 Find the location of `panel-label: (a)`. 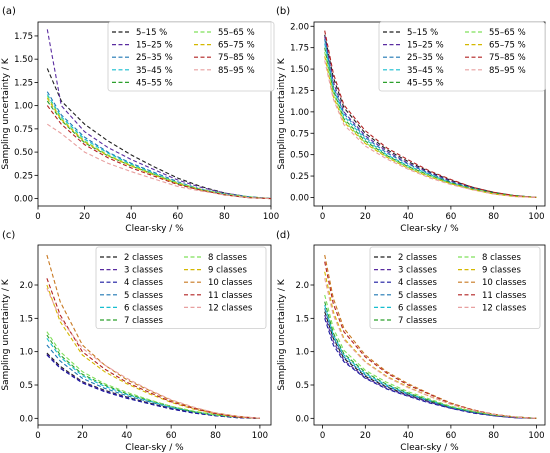

panel-label: (a) is located at coordinates (9, 11).